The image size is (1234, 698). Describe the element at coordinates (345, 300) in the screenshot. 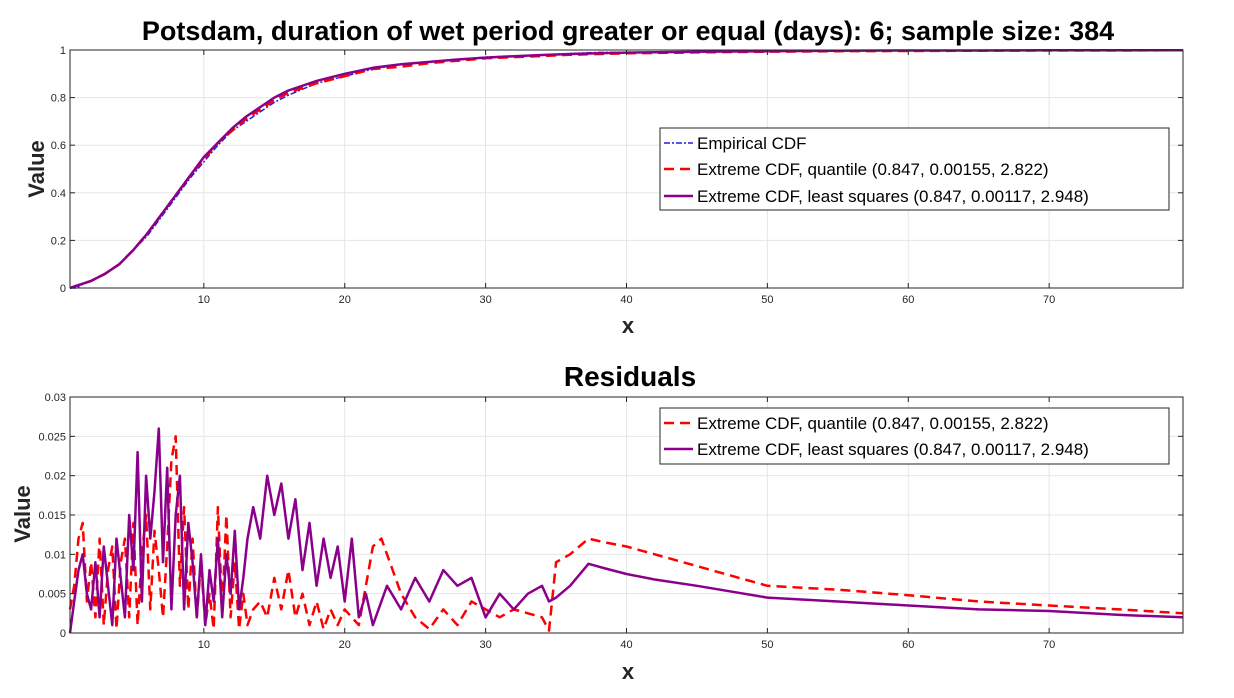

I see `chart-1-x-tick-label: 20` at that location.